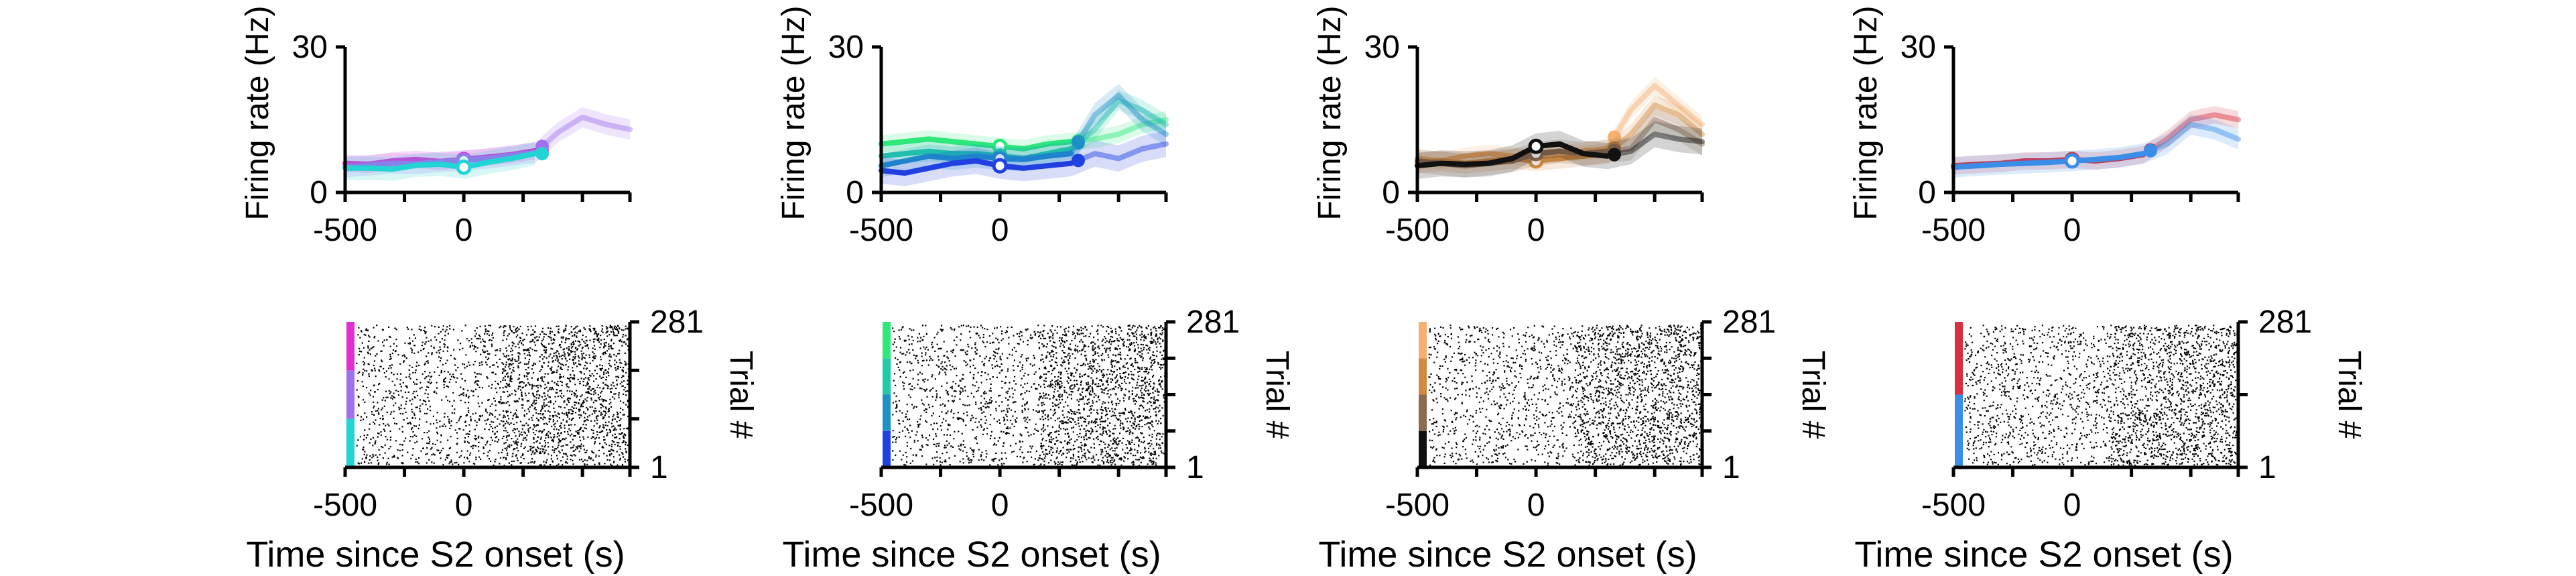 This screenshot has height=576, width=2576. I want to click on raster-panel-2: -500 0 281 1 Trial # Time since S2 onset (s), so click(1038, 440).